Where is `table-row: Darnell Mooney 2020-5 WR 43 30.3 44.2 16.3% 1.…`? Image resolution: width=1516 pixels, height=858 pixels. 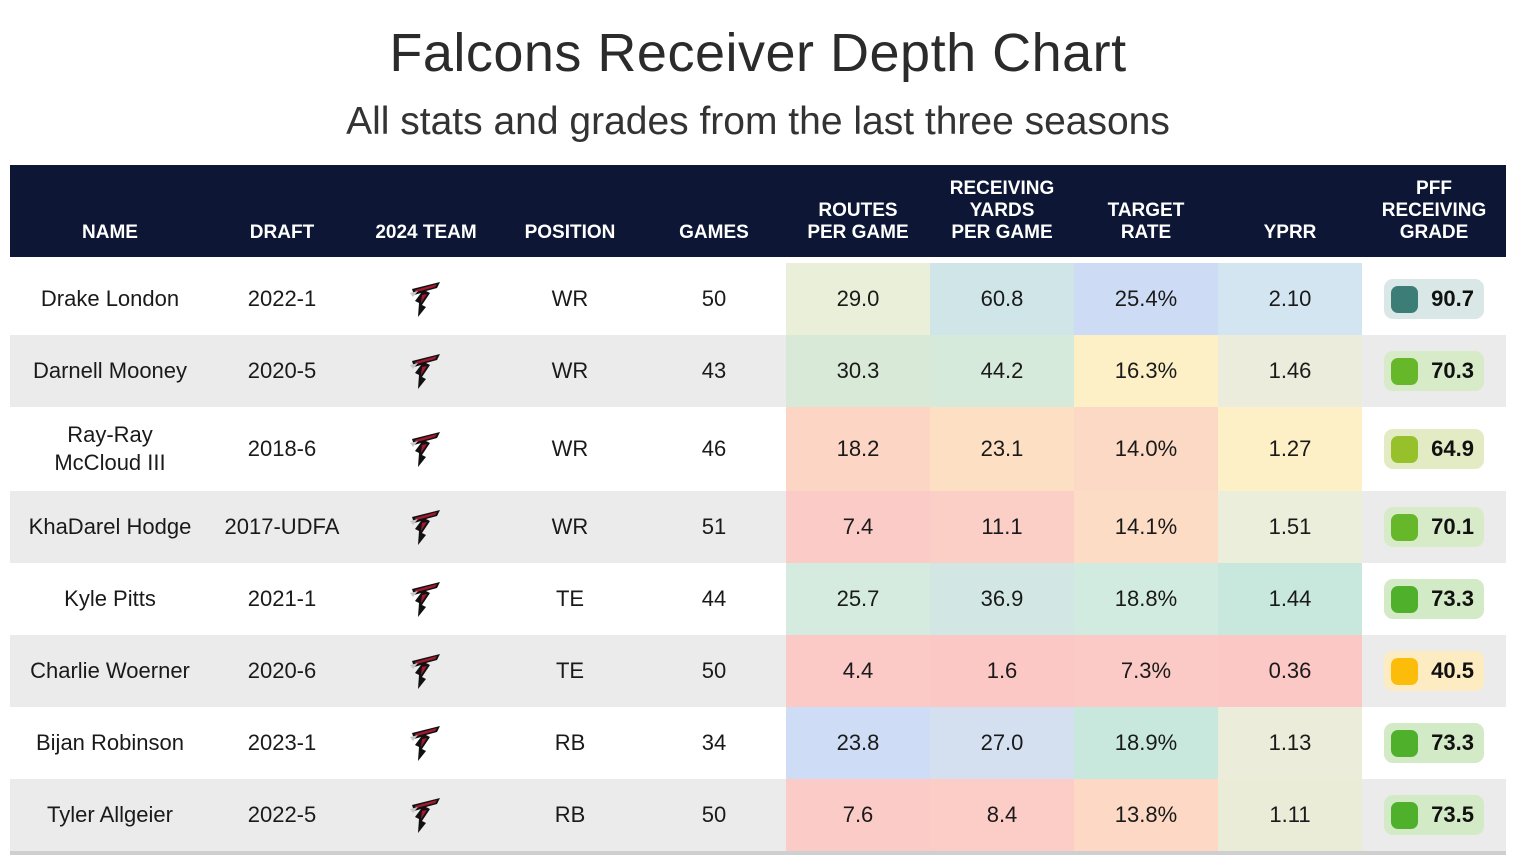
table-row: Darnell Mooney 2020-5 WR 43 30.3 44.2 16.3% 1.… is located at coordinates (758, 371).